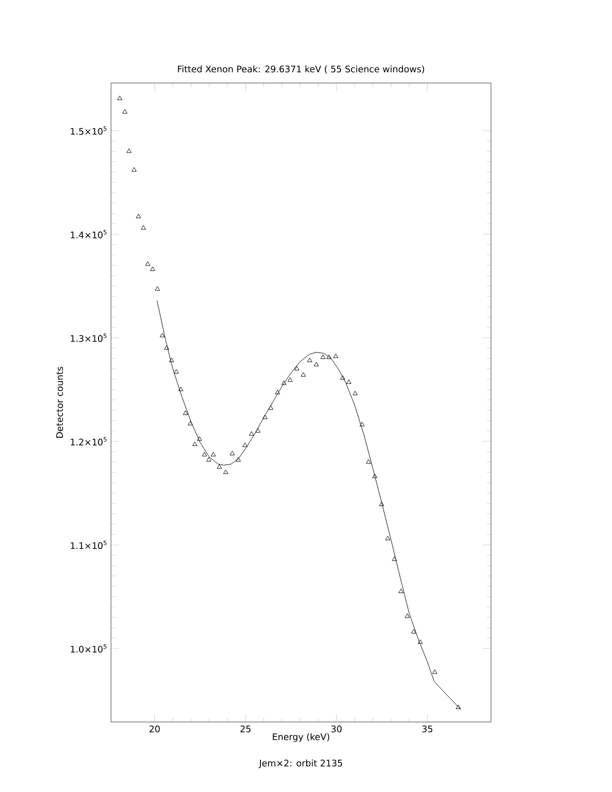 This screenshot has width=612, height=792. I want to click on y-tick-label: 1.0×10$^{5}$, so click(88, 648).